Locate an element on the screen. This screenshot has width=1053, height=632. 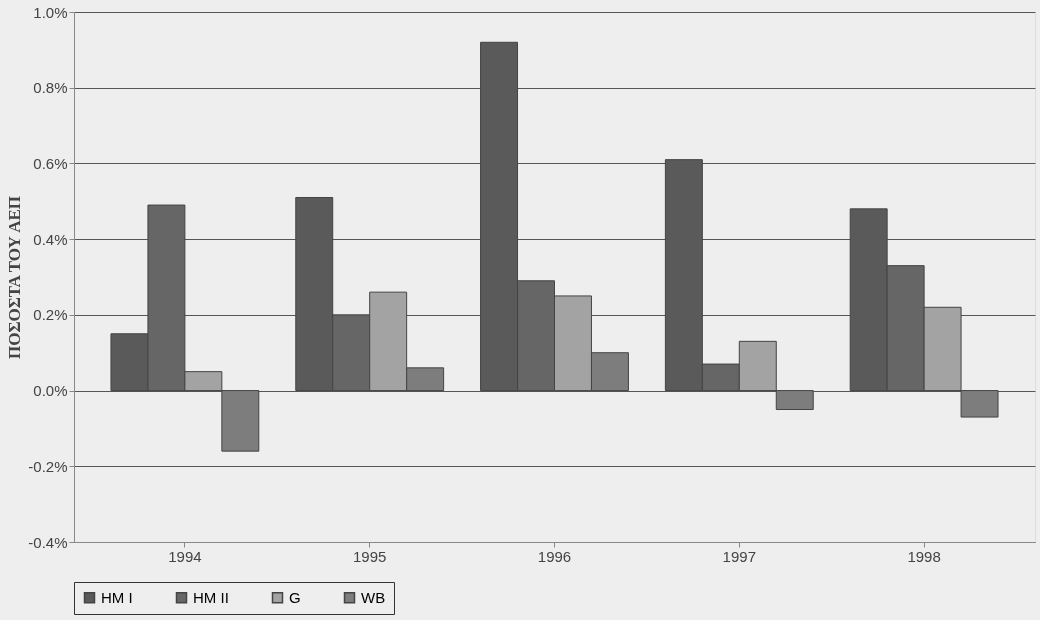
x-tick-label: 1995 is located at coordinates (370, 556).